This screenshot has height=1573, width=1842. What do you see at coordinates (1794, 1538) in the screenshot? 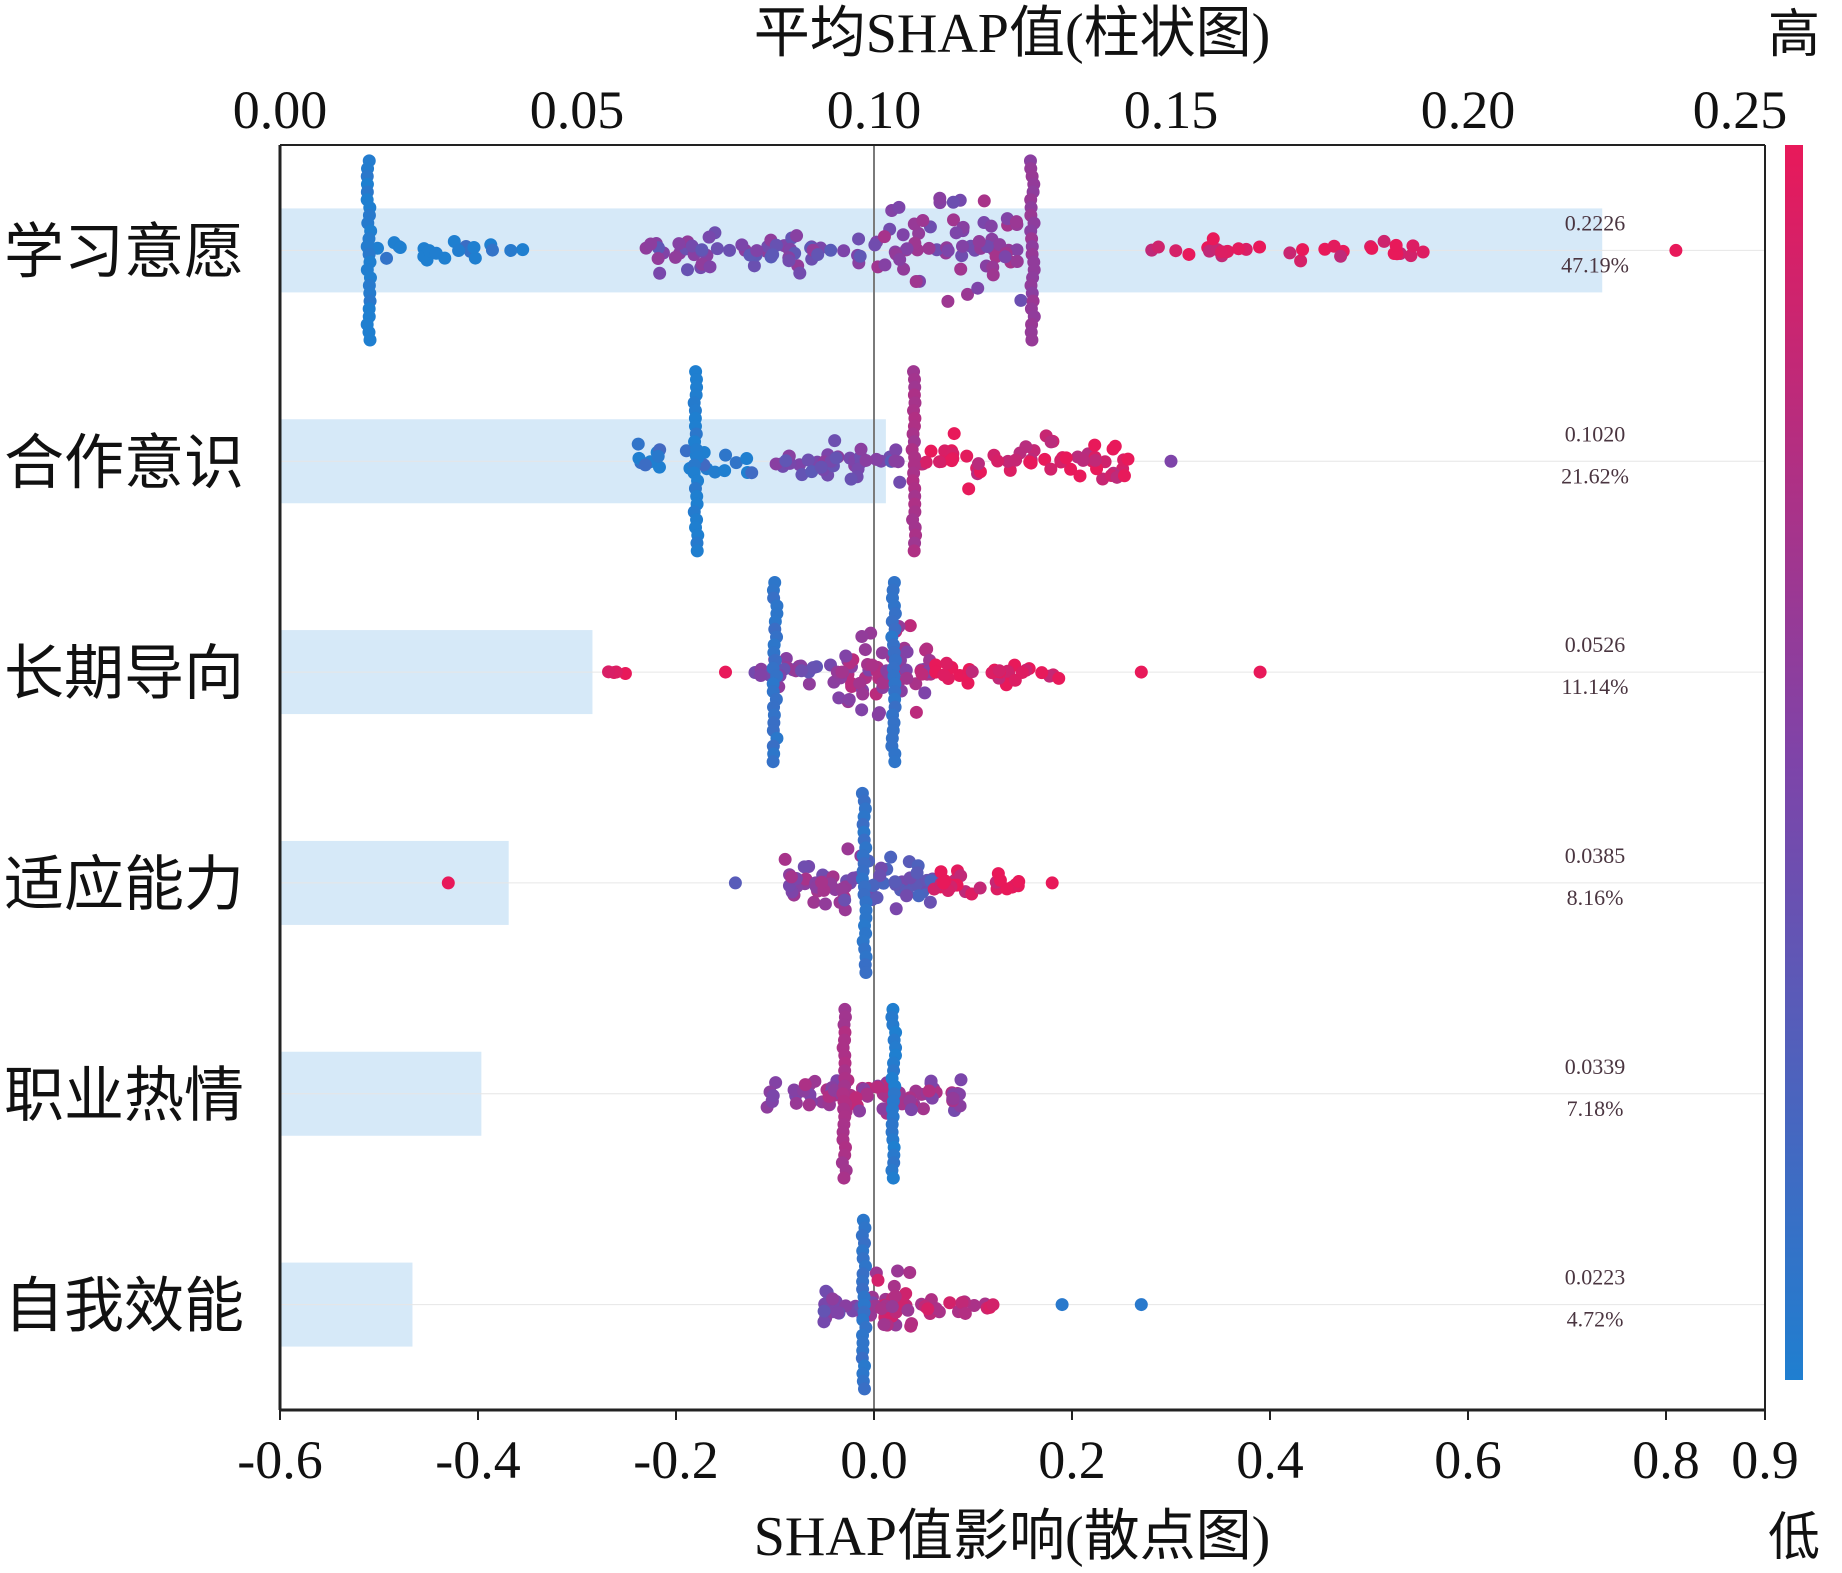
I see `colorbar-low-label: 低` at bounding box center [1794, 1538].